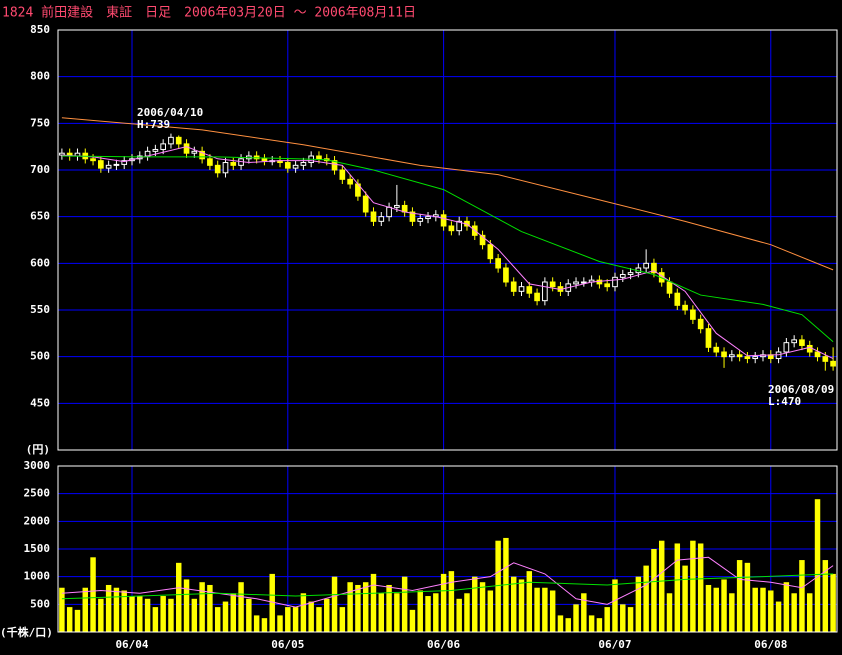 This screenshot has width=842, height=655. Describe the element at coordinates (770, 644) in the screenshot. I see `x-tick-label: 06/08` at that location.